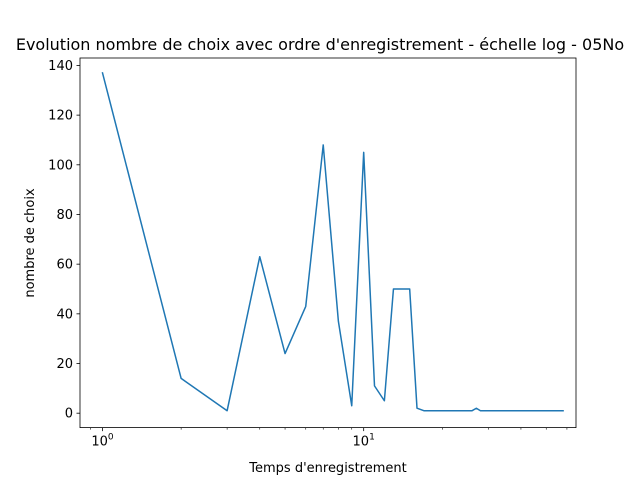  What do you see at coordinates (60, 116) in the screenshot?
I see `y-tick-label: 120` at bounding box center [60, 116].